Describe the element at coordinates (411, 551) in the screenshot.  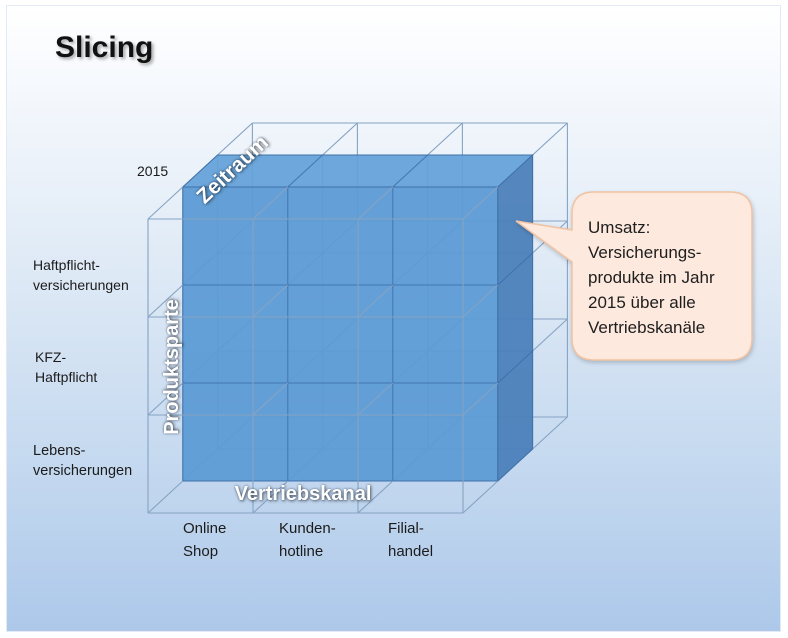
I see `channel-label-line: handel` at that location.